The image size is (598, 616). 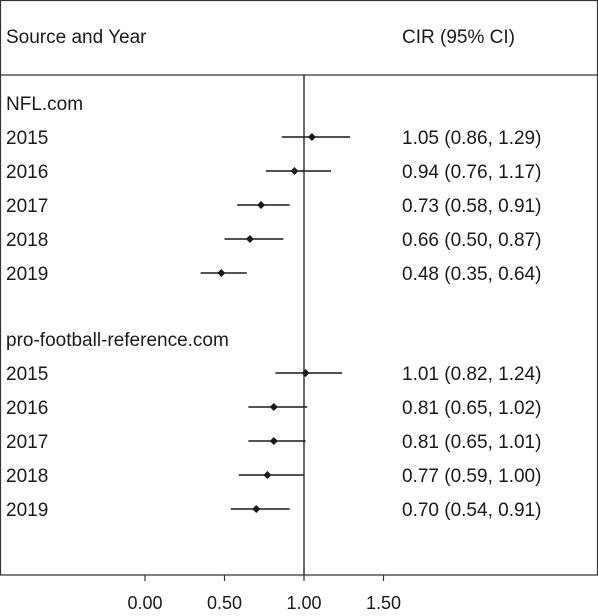 What do you see at coordinates (471, 206) in the screenshot?
I see `estimate-ci-label: 0.73 (0.58, 0.91)` at bounding box center [471, 206].